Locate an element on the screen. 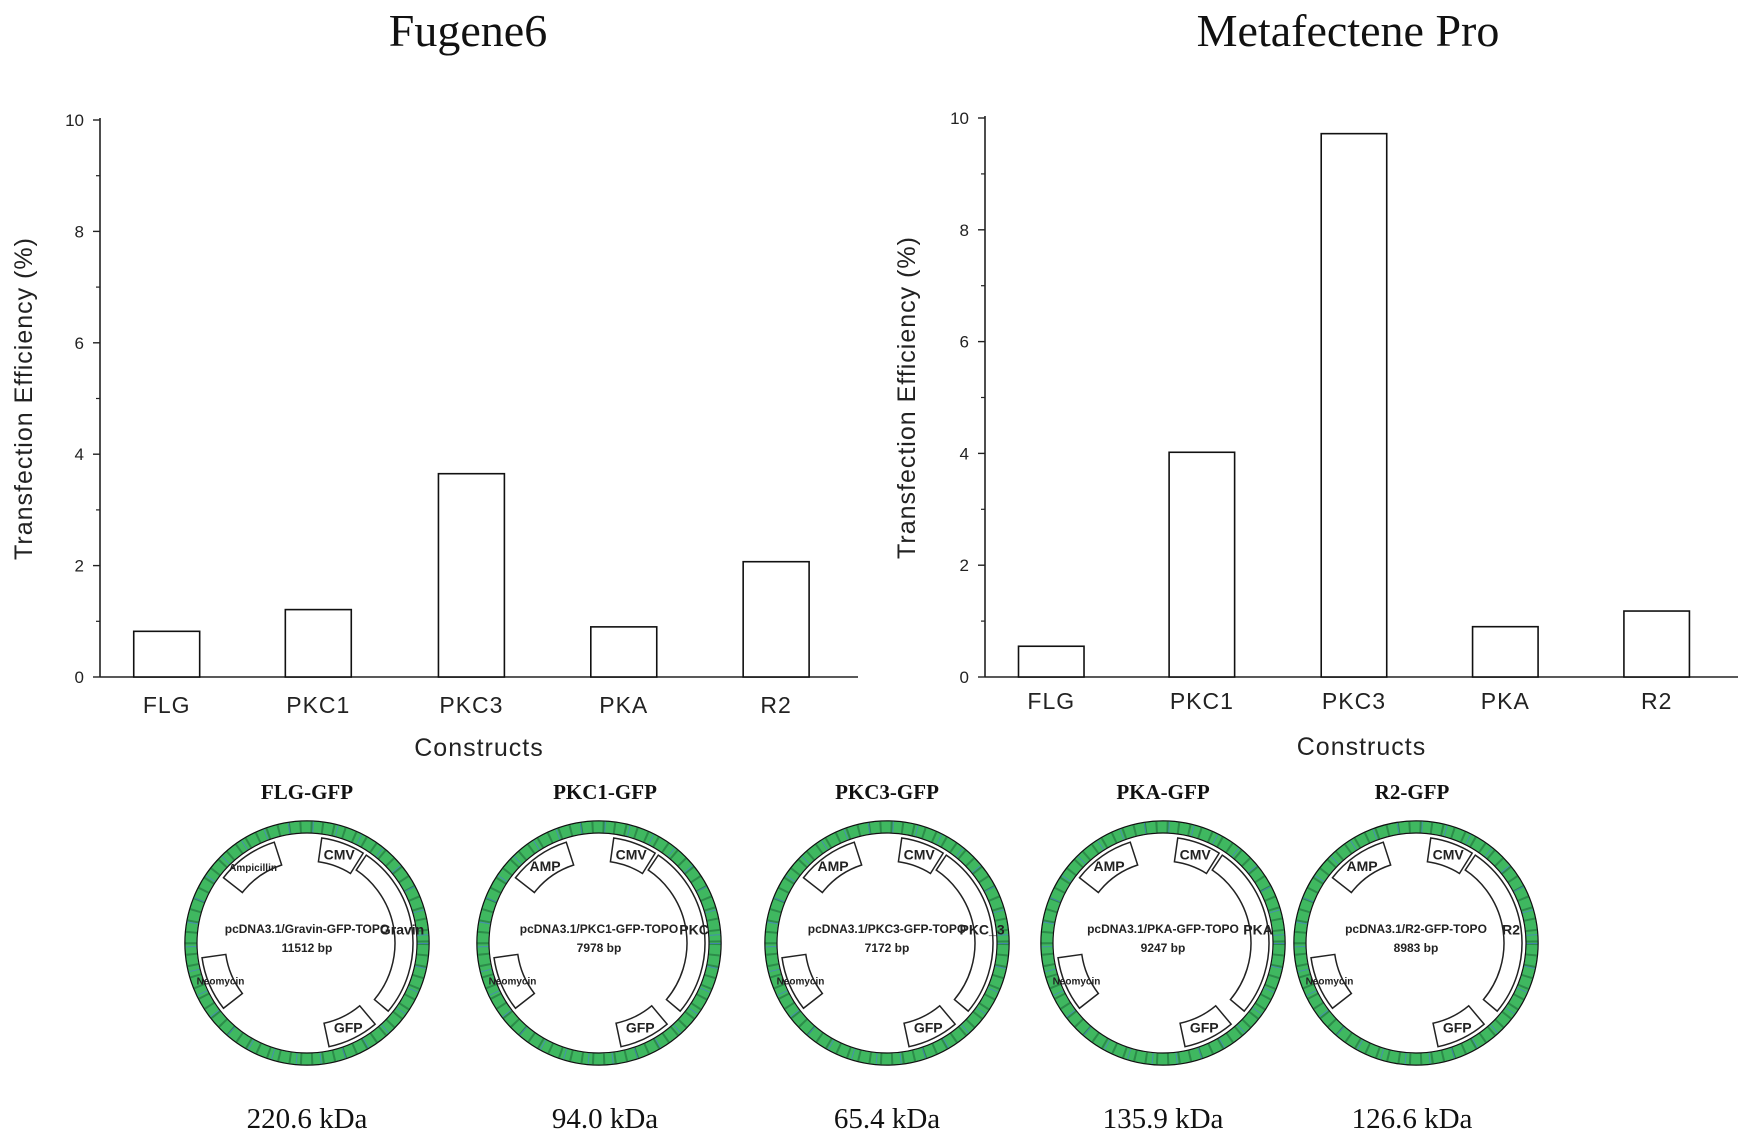 The height and width of the screenshot is (1134, 1740). cmv-feature is located at coordinates (633, 856).